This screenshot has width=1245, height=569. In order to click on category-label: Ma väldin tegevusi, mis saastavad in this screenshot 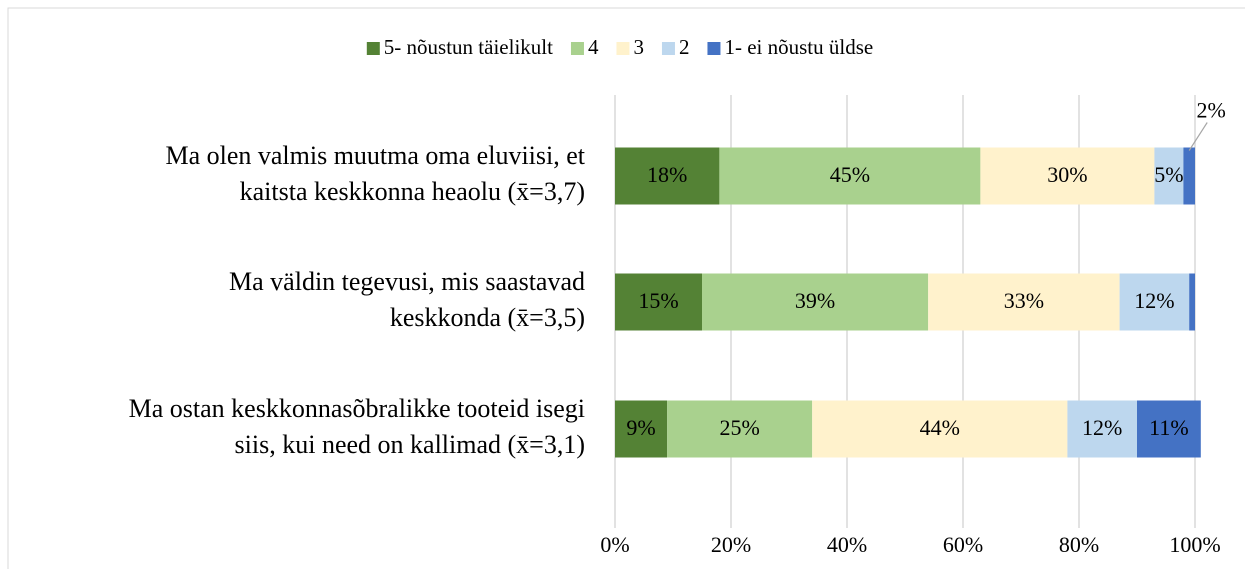, I will do `click(407, 281)`.